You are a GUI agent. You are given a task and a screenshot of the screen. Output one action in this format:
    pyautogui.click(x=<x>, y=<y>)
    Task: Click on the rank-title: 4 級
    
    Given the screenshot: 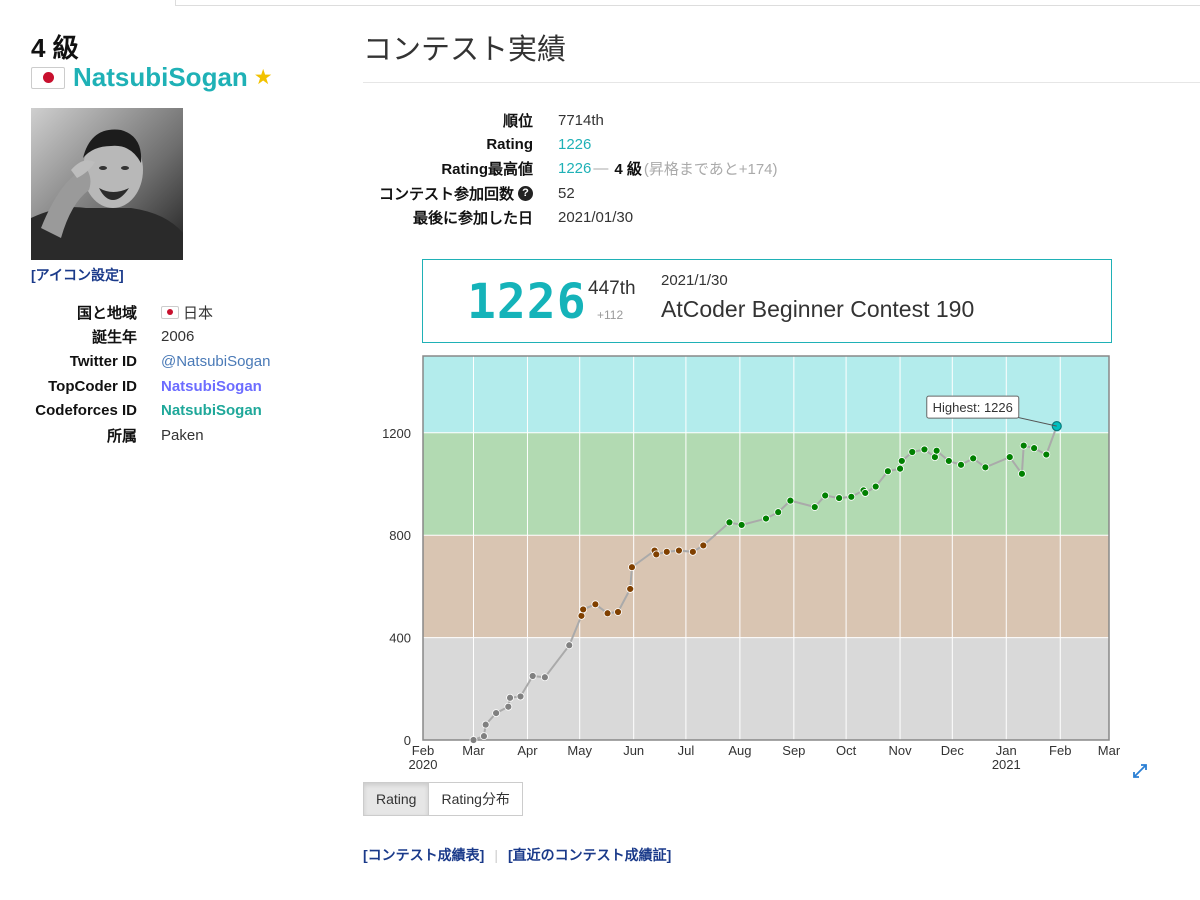 What is the action you would take?
    pyautogui.click(x=55, y=48)
    